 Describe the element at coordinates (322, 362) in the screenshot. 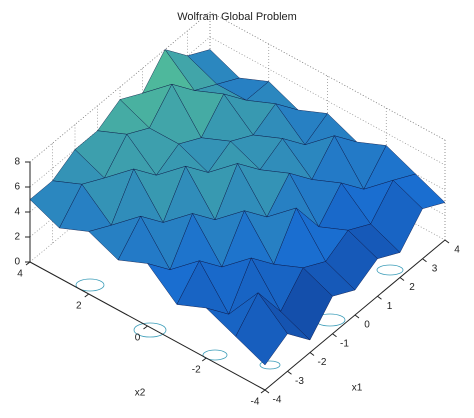

I see `x-tick-label: -2` at that location.